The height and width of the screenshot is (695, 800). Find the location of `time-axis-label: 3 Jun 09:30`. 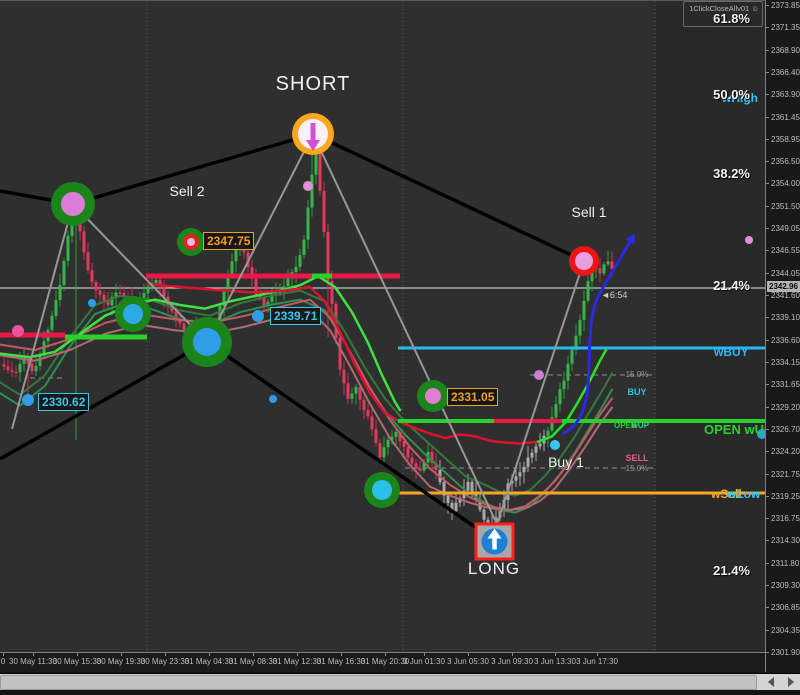

time-axis-label: 3 Jun 09:30 is located at coordinates (512, 661).